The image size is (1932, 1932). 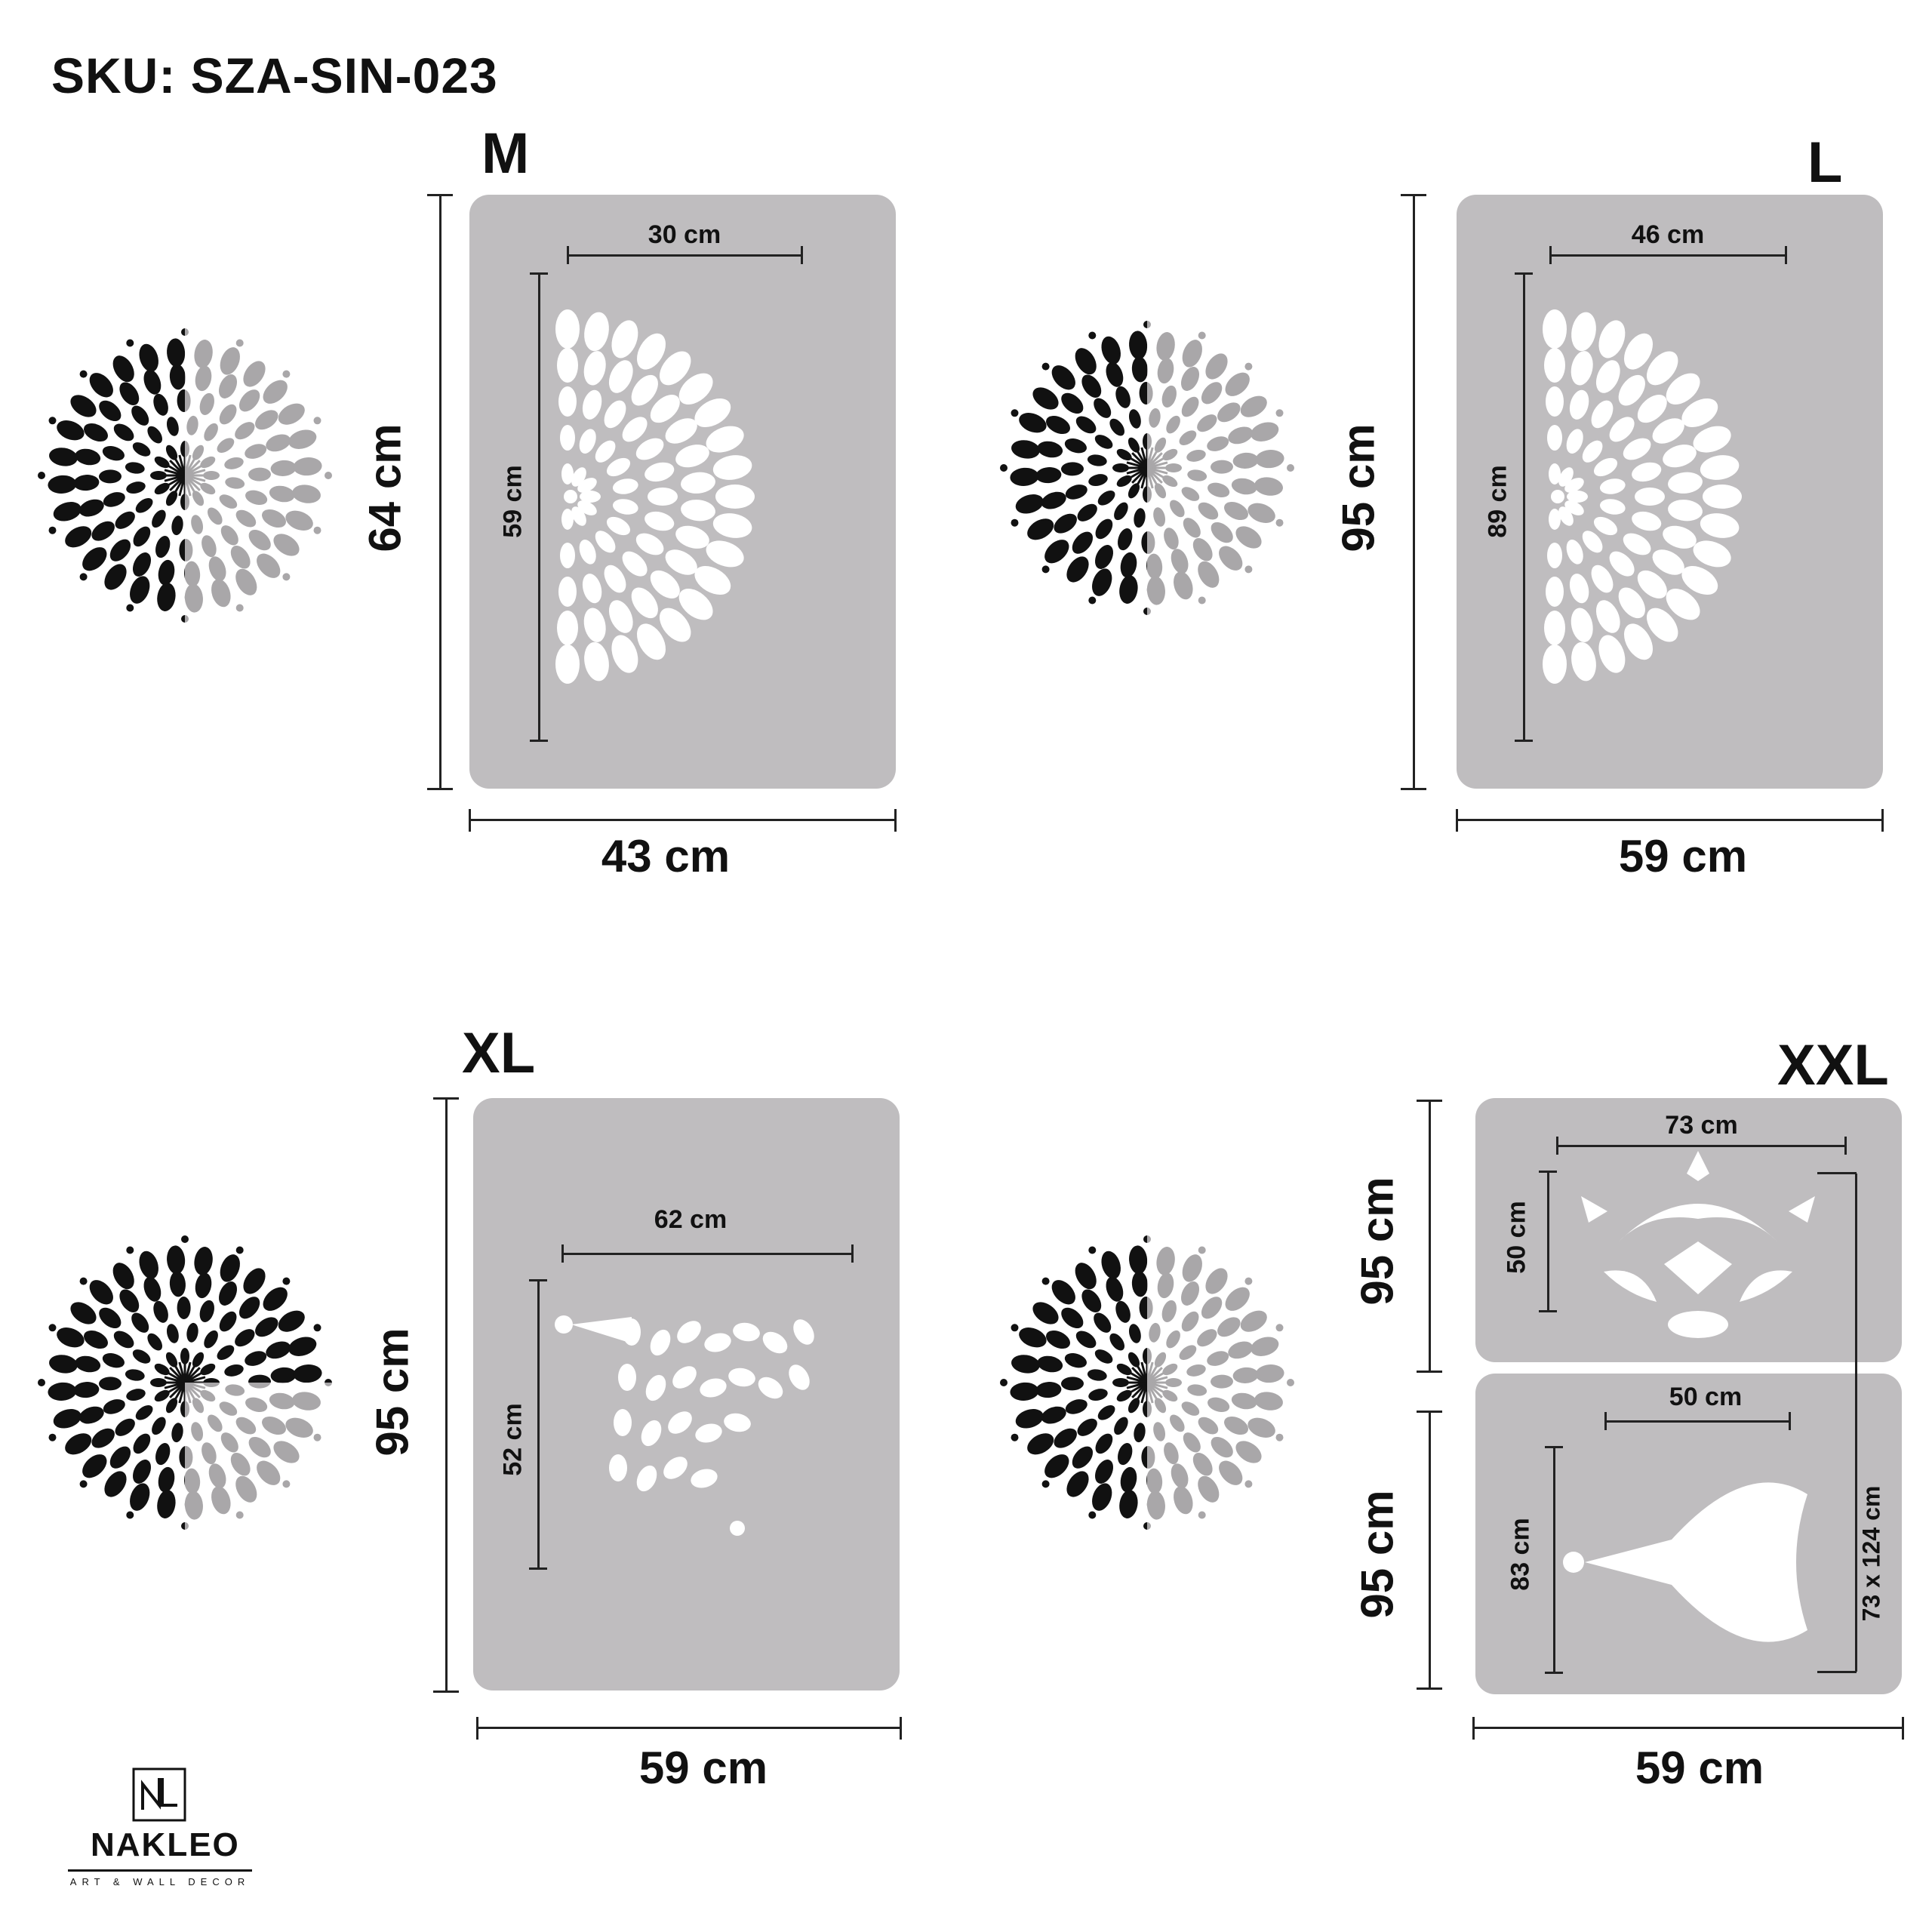 I want to click on panel-height-xxl-top: 95 cm, so click(x=1377, y=1241).